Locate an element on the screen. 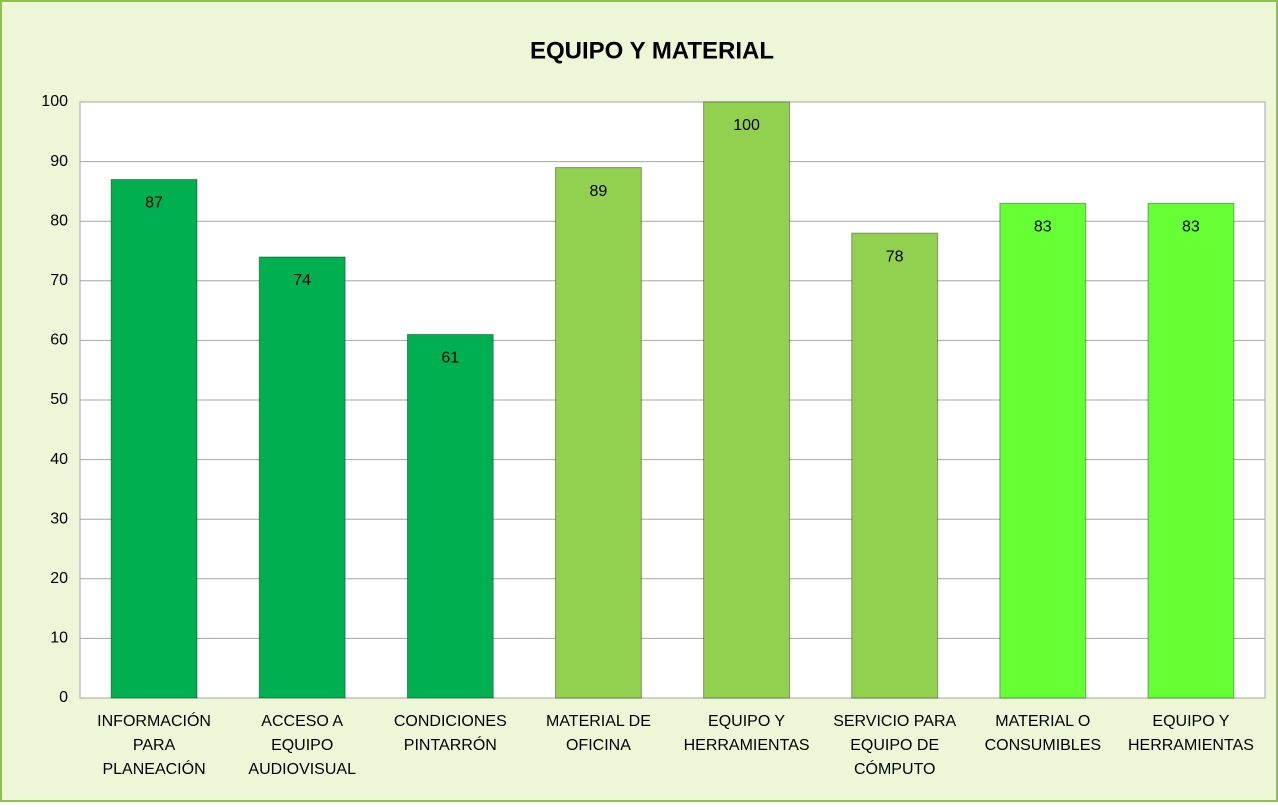  data-label: 87 is located at coordinates (154, 203).